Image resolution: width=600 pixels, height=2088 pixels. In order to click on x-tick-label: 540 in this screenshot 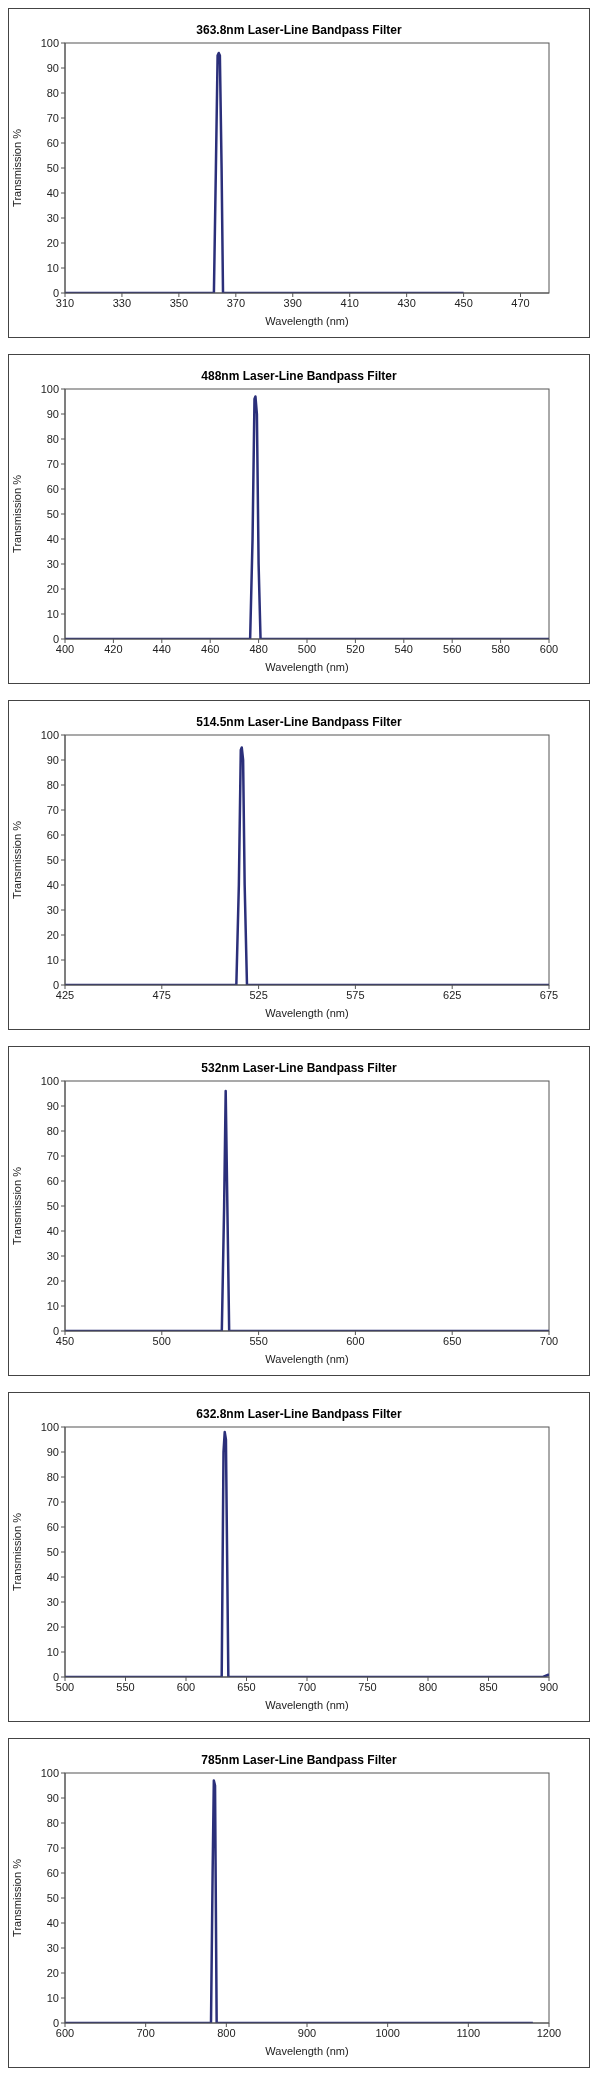, I will do `click(403, 648)`.